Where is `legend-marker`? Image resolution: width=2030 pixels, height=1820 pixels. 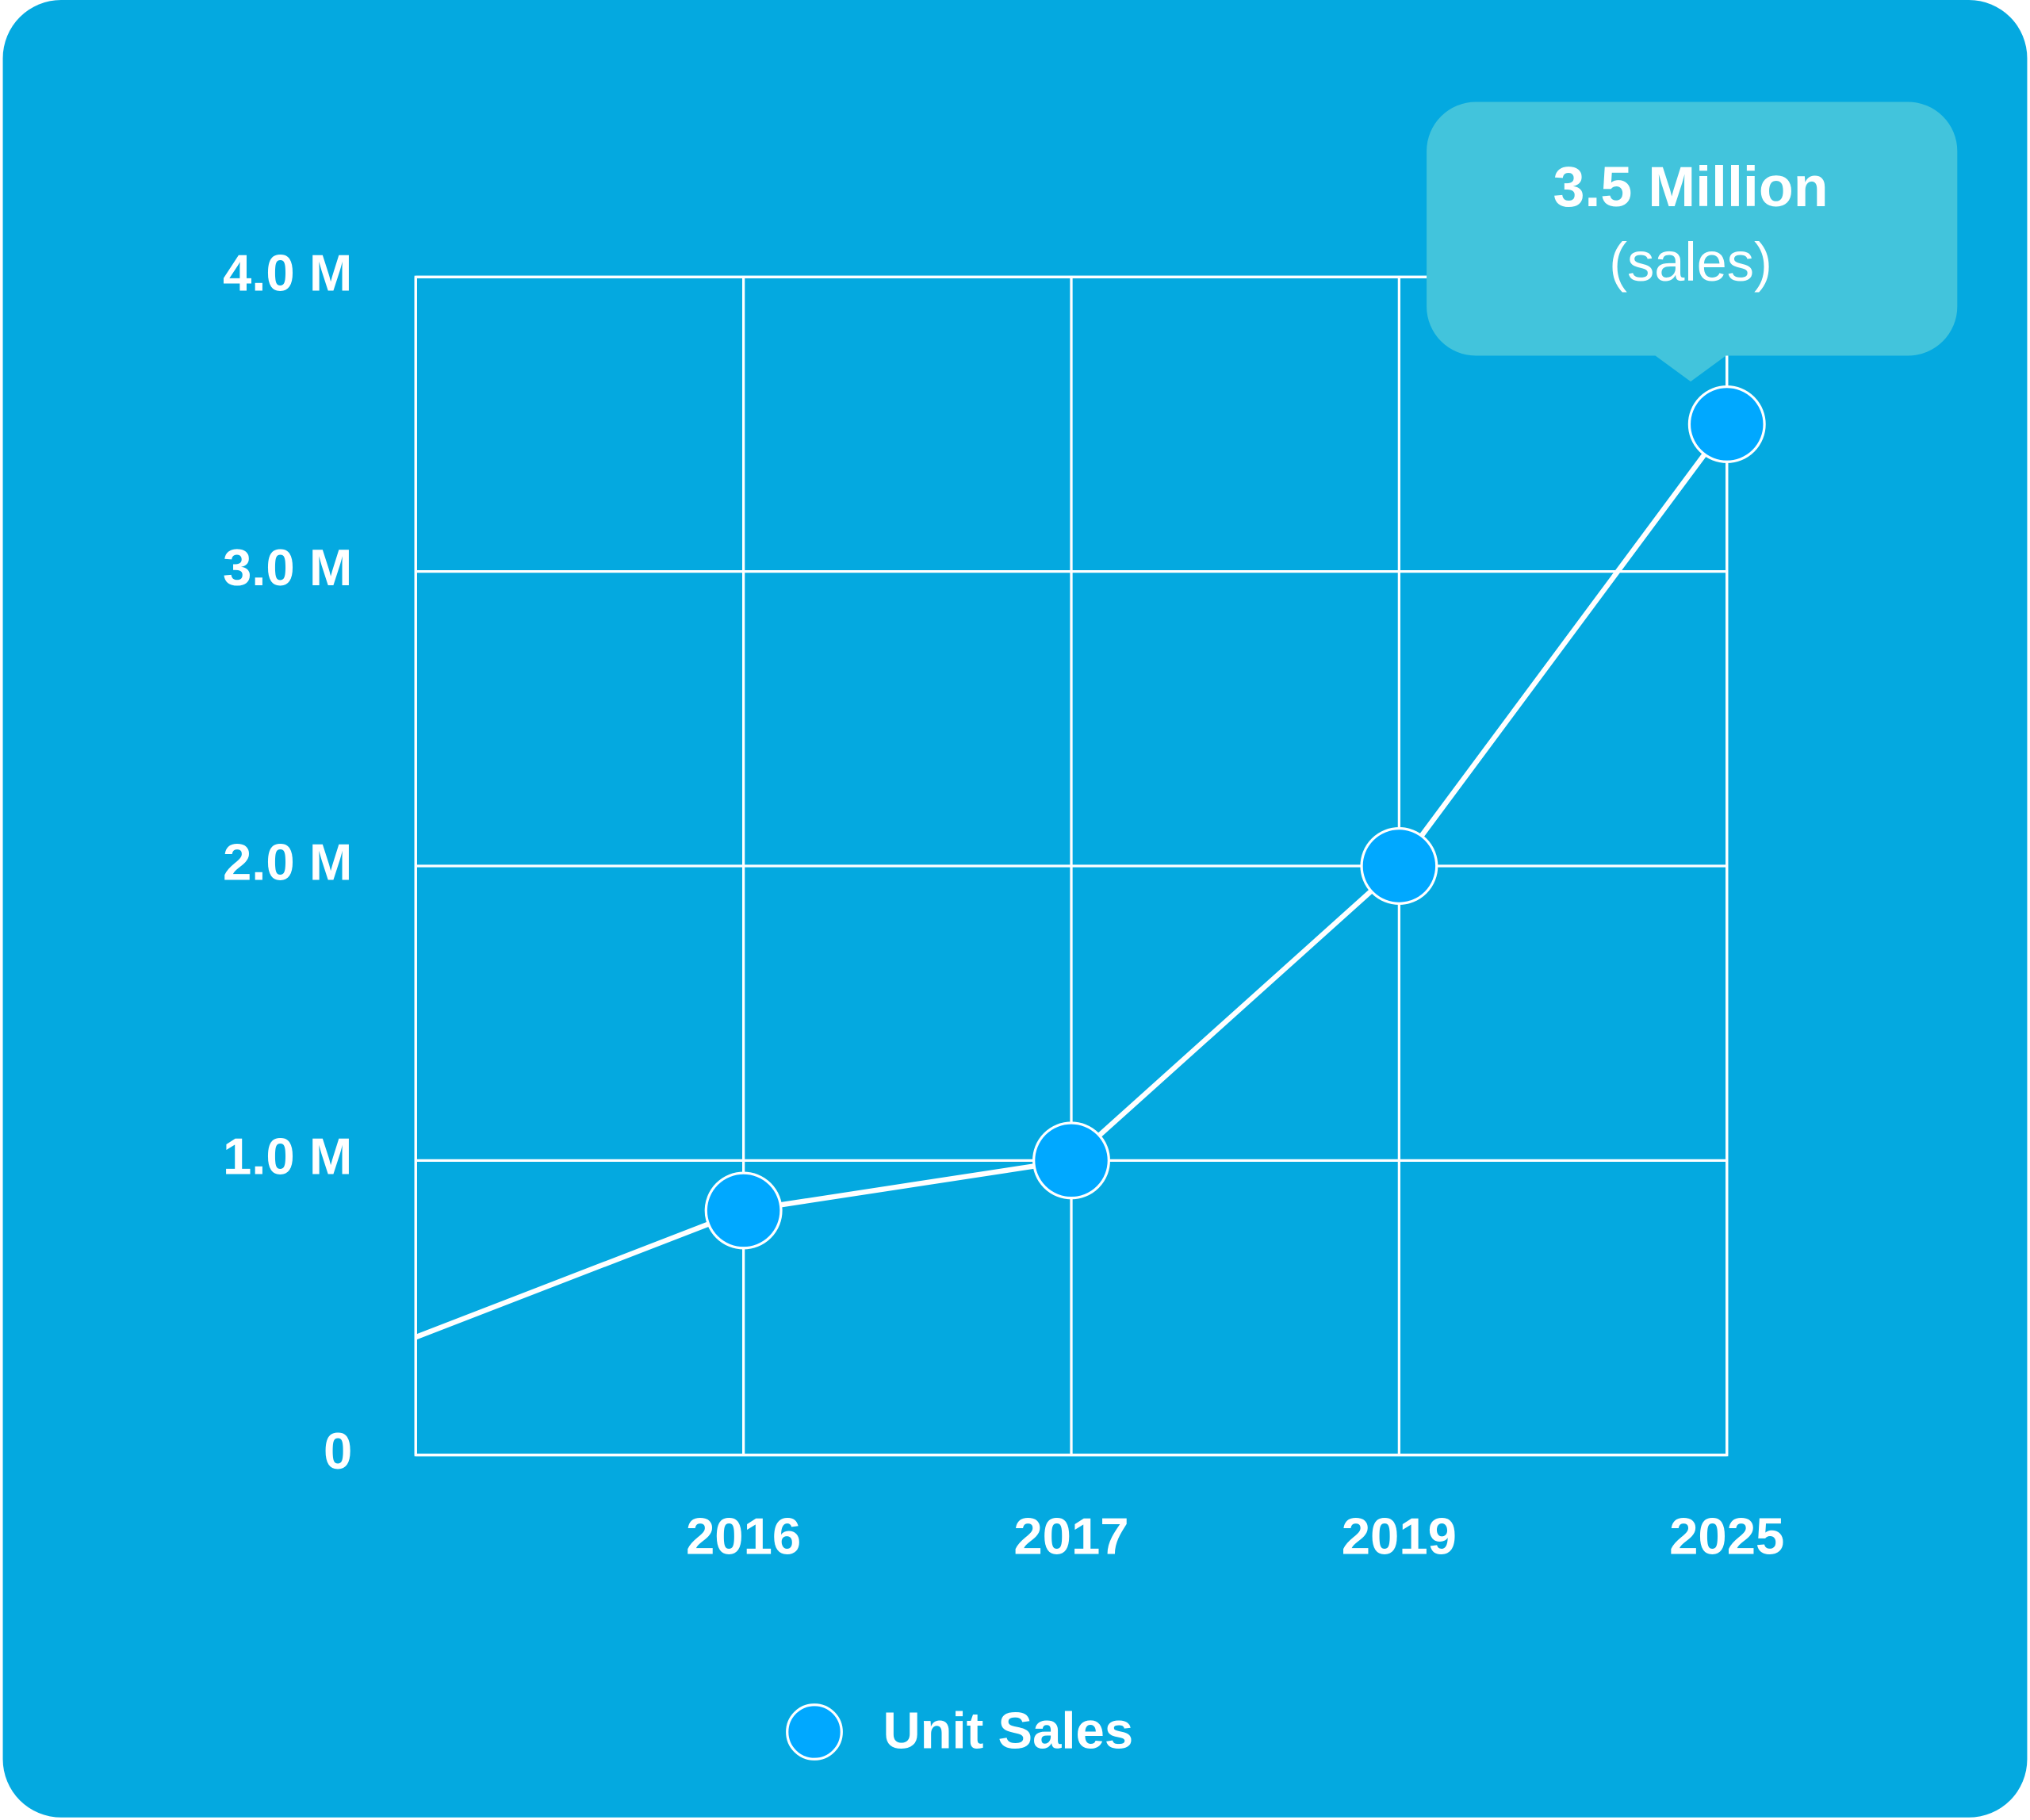
legend-marker is located at coordinates (814, 1732).